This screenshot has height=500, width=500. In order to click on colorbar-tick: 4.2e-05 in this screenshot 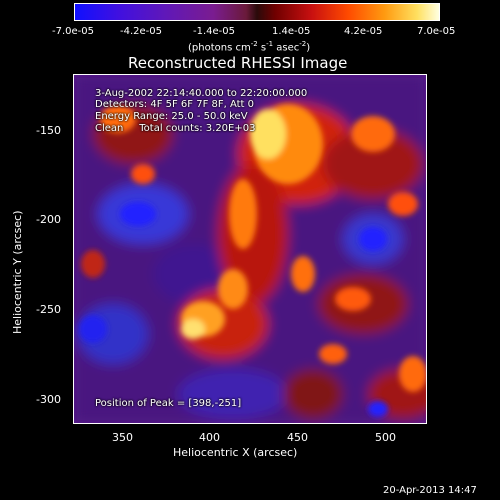, I will do `click(363, 31)`.